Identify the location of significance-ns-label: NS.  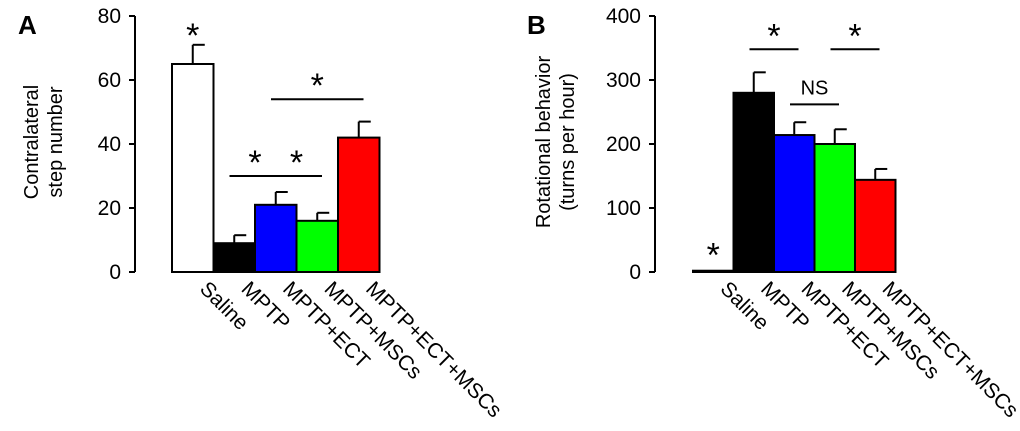
(815, 88).